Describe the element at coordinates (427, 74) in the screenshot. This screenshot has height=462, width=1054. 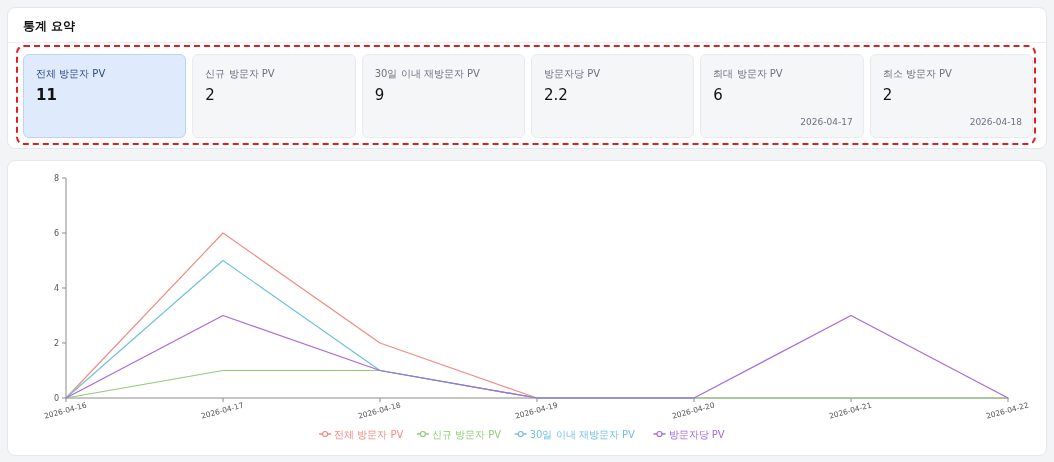
I see `category-label: 30일 이내 재방문자 PV` at that location.